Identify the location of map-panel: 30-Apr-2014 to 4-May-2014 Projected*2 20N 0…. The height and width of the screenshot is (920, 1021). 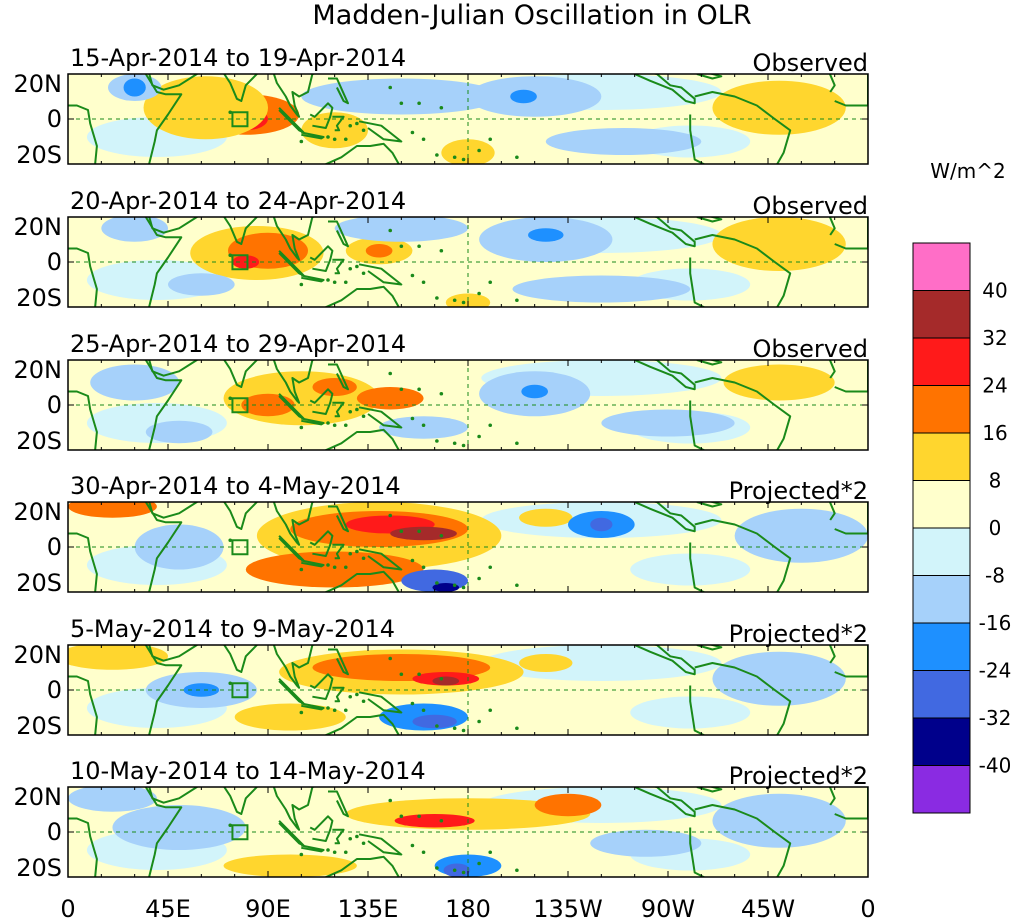
(441, 534).